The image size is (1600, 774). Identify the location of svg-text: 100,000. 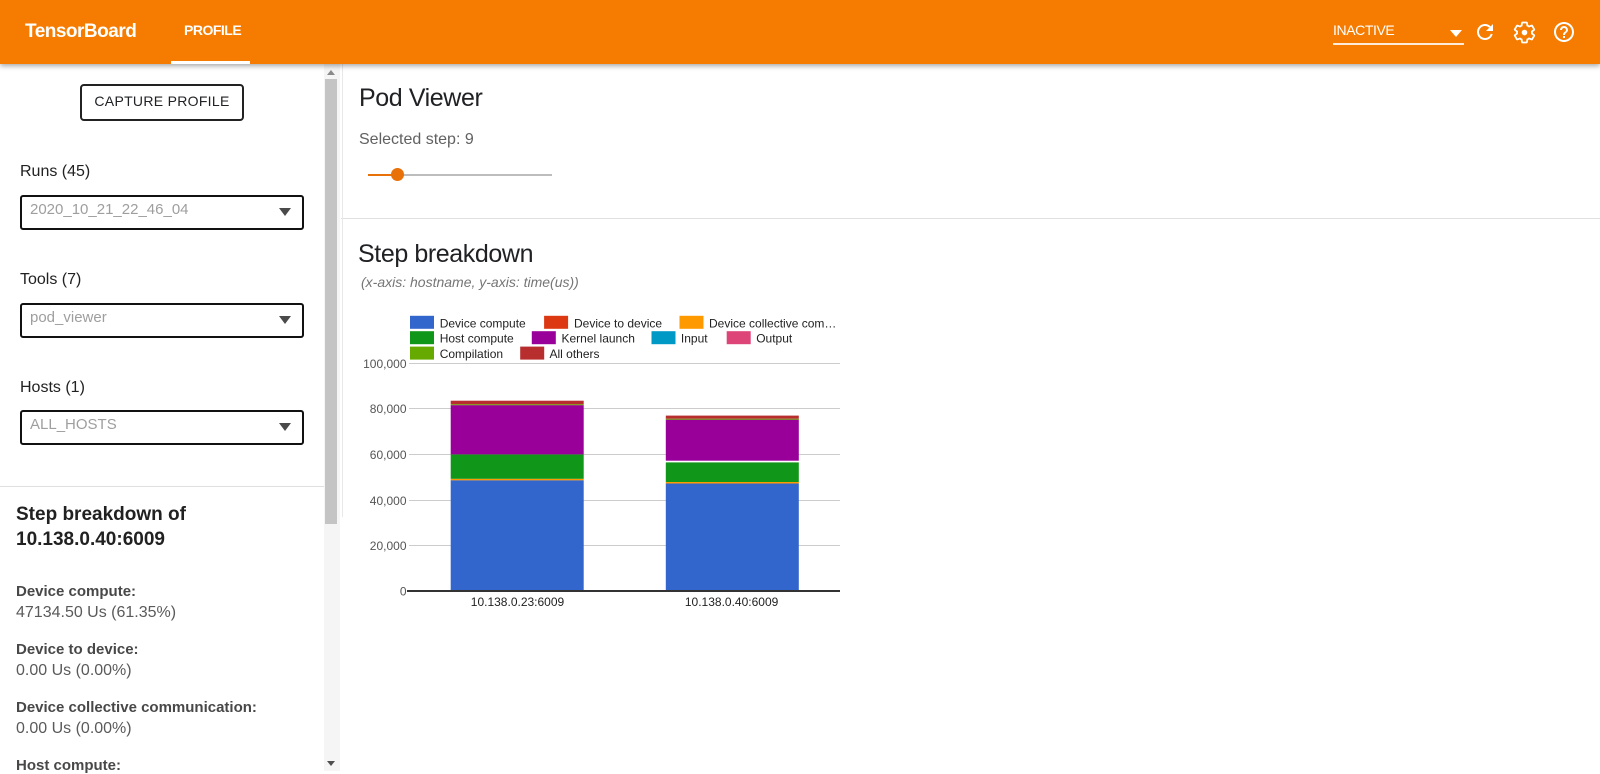
(385, 364).